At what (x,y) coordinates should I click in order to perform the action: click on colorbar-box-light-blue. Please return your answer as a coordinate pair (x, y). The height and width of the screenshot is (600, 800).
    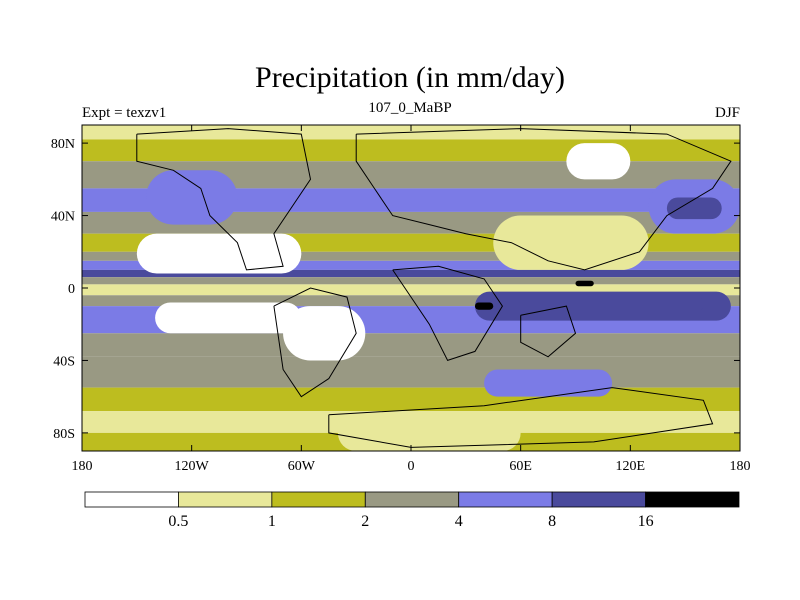
    Looking at the image, I should click on (505, 499).